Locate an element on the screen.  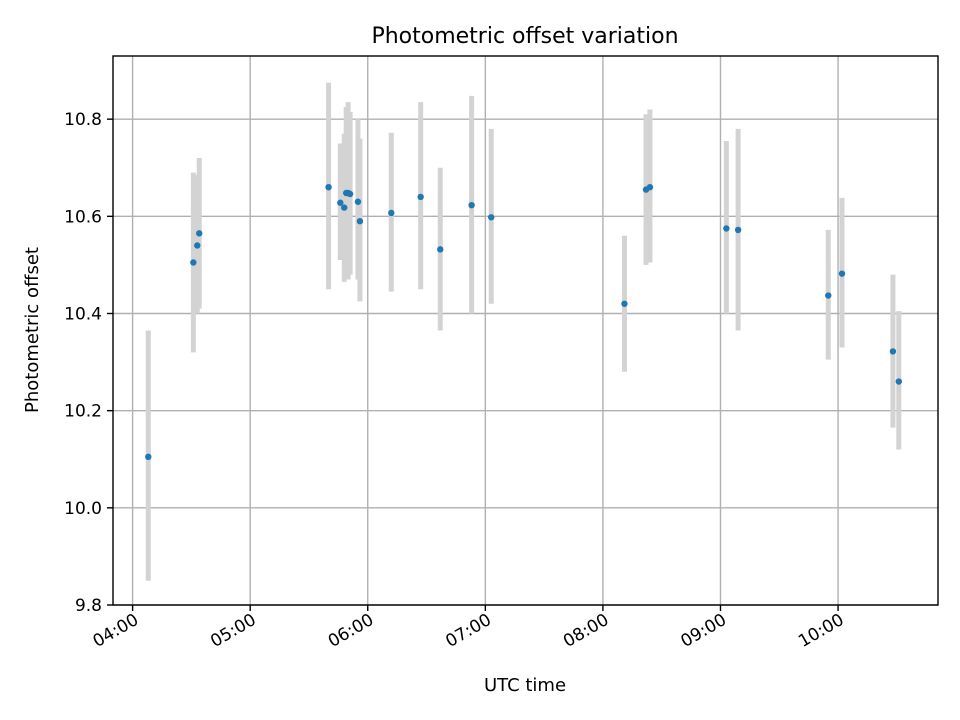
y-tick-label: 10.4 is located at coordinates (83, 314).